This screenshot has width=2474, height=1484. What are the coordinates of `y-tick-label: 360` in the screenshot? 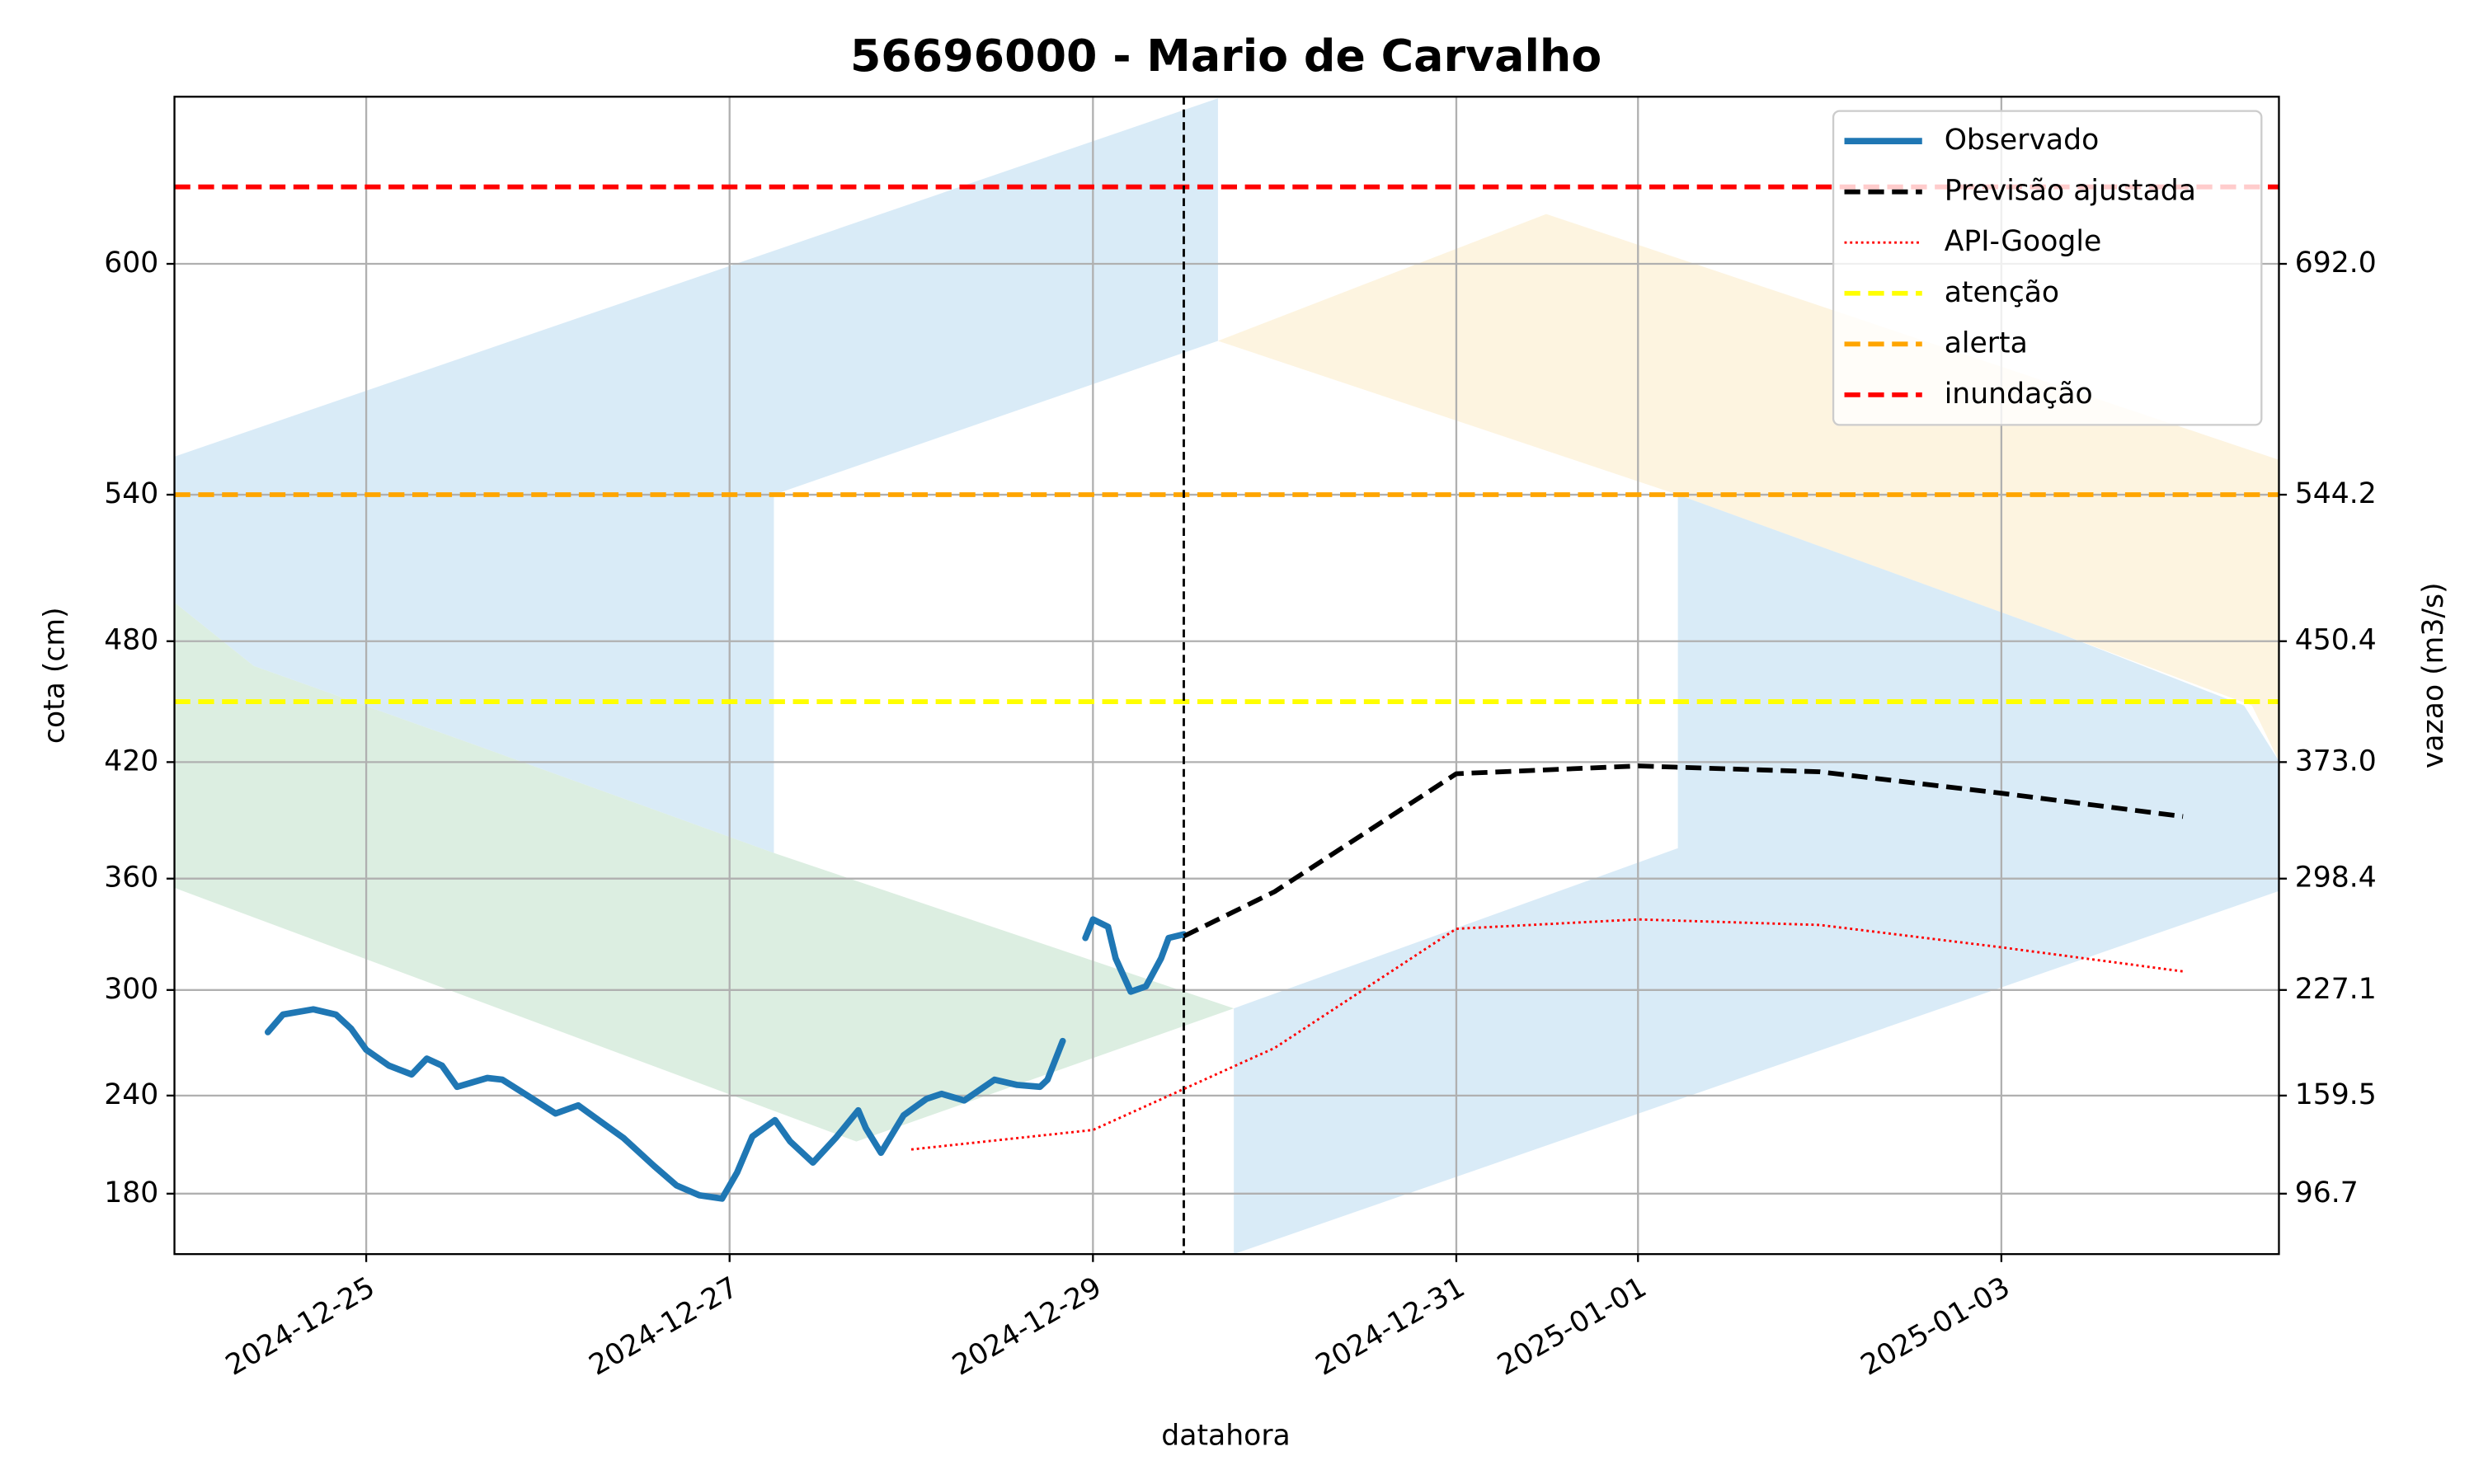 It's located at (131, 878).